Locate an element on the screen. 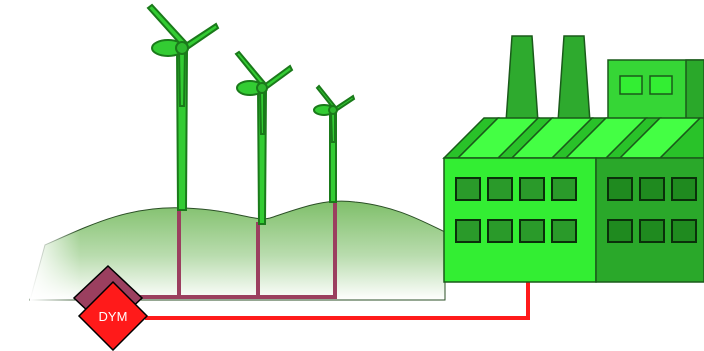 Image resolution: width=704 pixels, height=351 pixels. dym-to-factory-cable is located at coordinates (337, 301).